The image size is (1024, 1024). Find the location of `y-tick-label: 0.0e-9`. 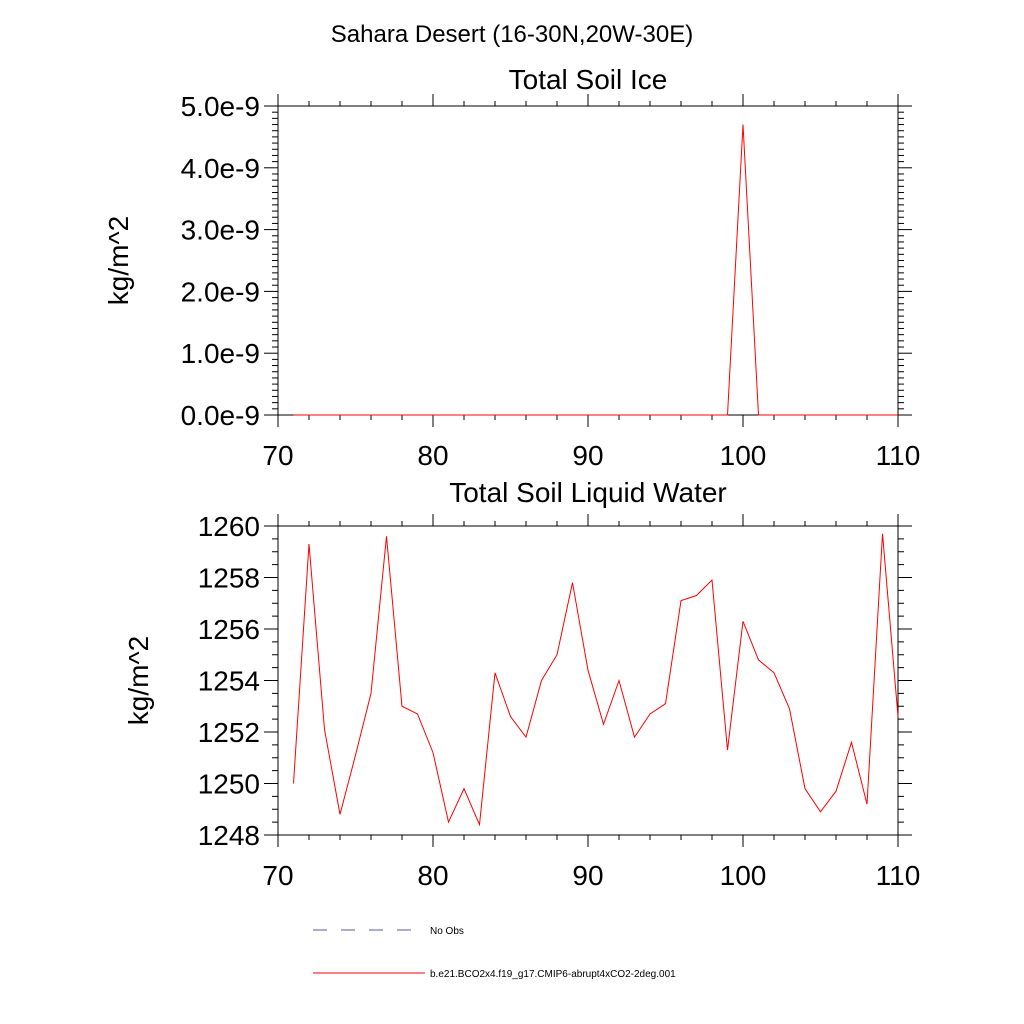

y-tick-label: 0.0e-9 is located at coordinates (220, 415).